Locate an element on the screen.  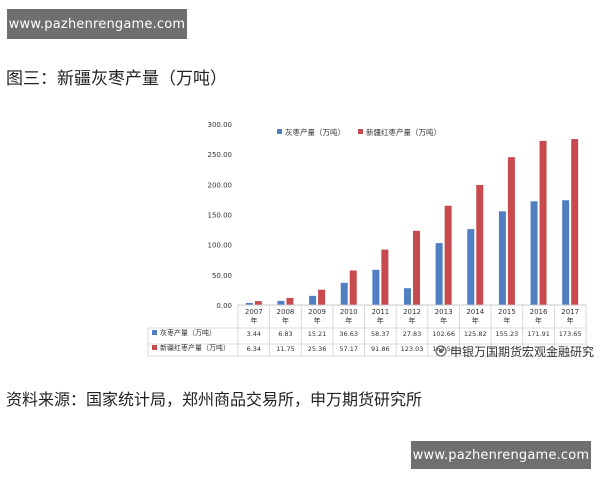
x-tick-label: 2011 is located at coordinates (380, 312).